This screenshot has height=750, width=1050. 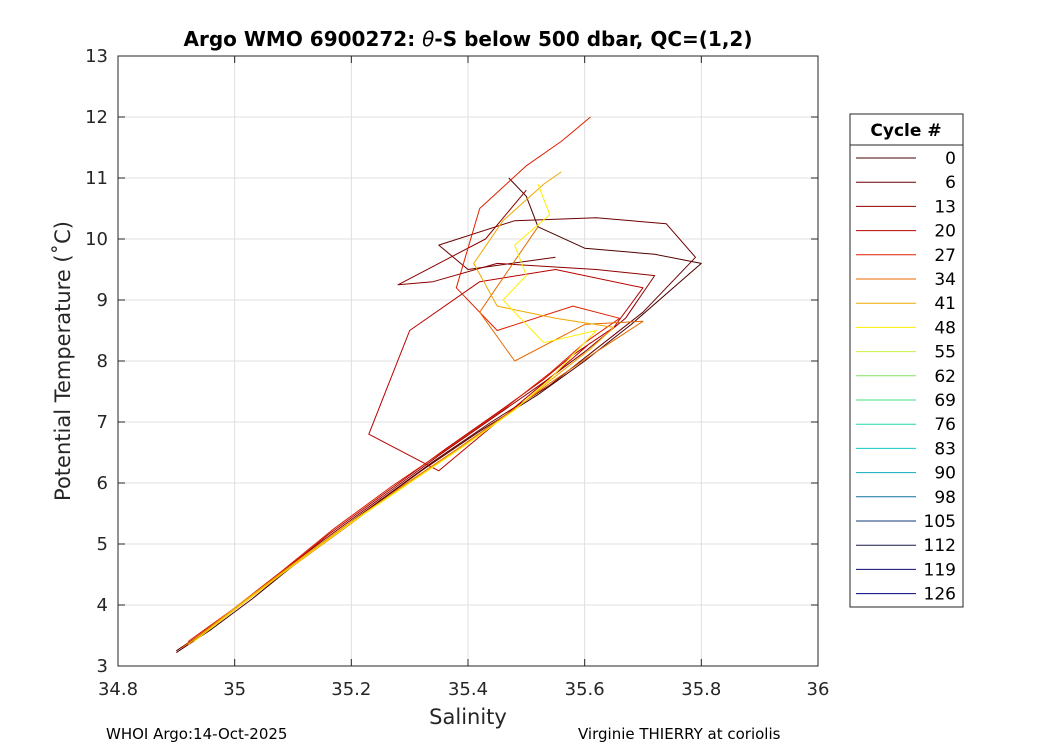 I want to click on legend-label: 76, so click(x=945, y=425).